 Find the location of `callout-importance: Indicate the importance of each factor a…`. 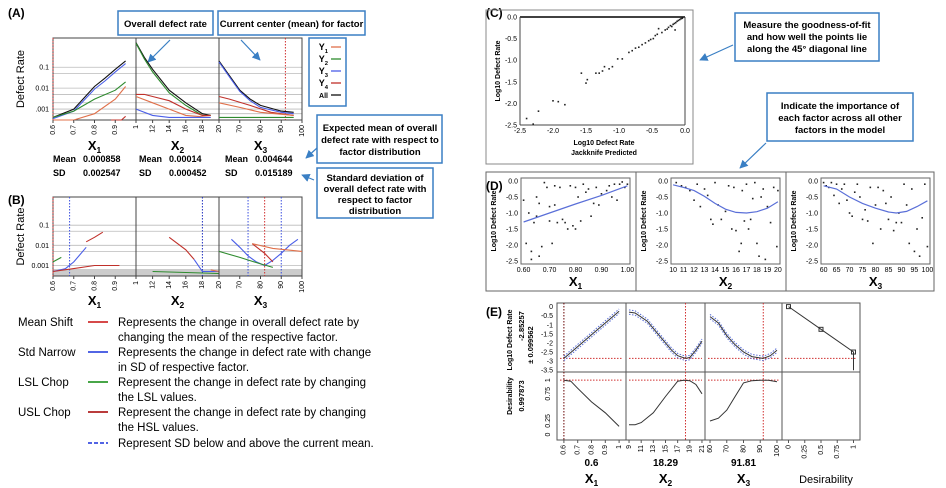

callout-importance: Indicate the importance of each factor a… is located at coordinates (826, 130).